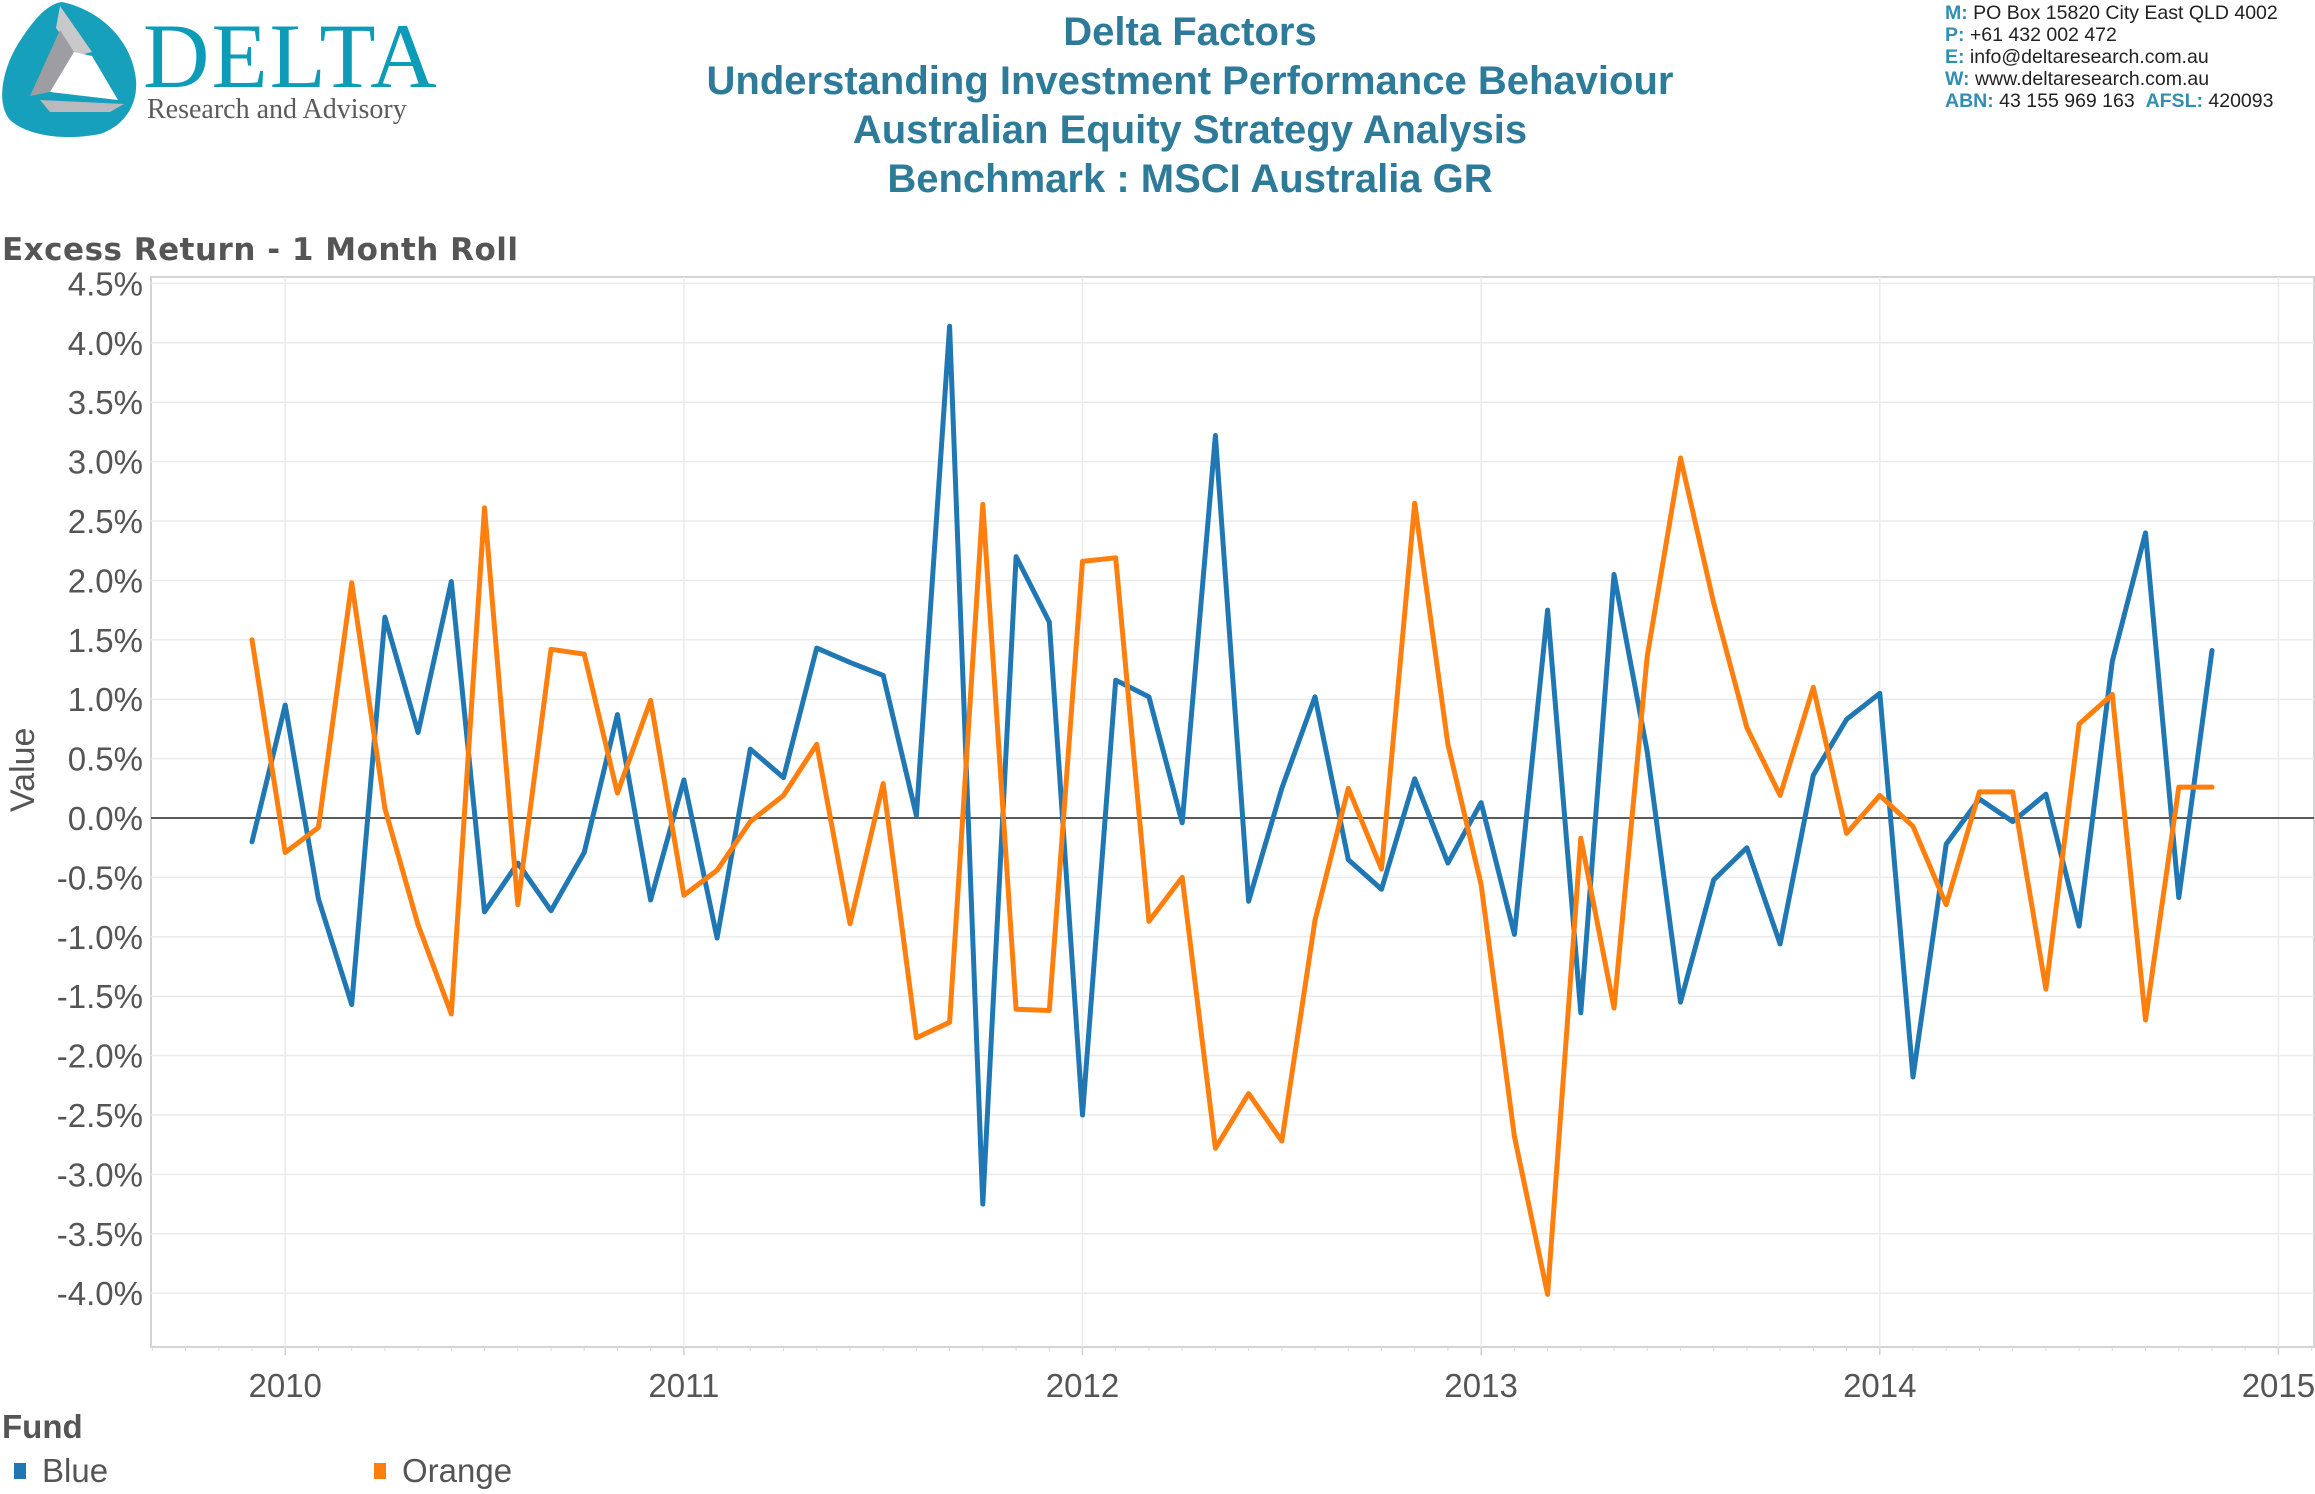 Image resolution: width=2315 pixels, height=1494 pixels. Describe the element at coordinates (1956, 13) in the screenshot. I see `contact-key: M:` at that location.